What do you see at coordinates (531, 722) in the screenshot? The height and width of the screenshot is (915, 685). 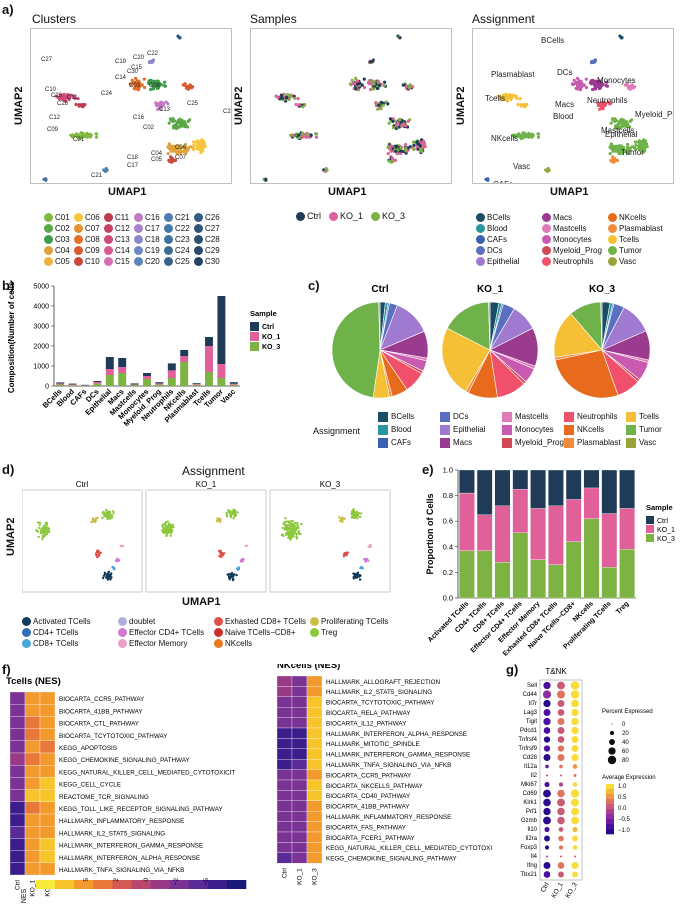 I see `dotplot-gene-label: Tigit` at bounding box center [531, 722].